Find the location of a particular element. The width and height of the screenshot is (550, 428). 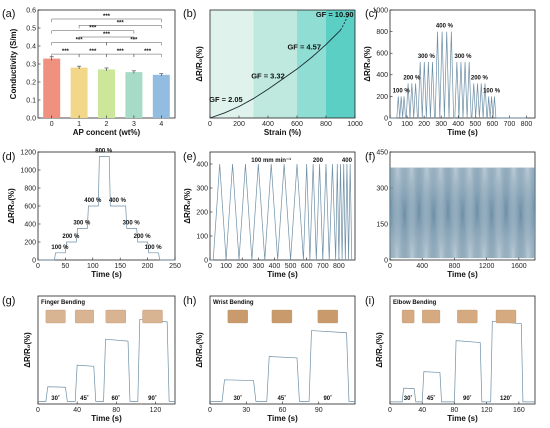

strain-level-label: 800 % is located at coordinates (104, 152).